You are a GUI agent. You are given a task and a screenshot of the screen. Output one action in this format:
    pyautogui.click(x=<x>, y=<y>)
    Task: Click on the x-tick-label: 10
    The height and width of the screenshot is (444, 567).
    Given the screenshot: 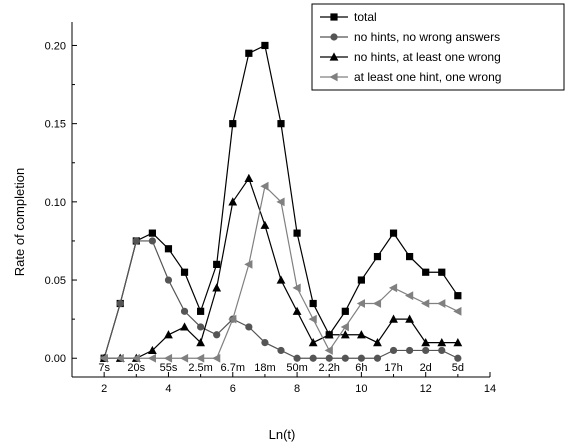 What is the action you would take?
    pyautogui.click(x=361, y=389)
    